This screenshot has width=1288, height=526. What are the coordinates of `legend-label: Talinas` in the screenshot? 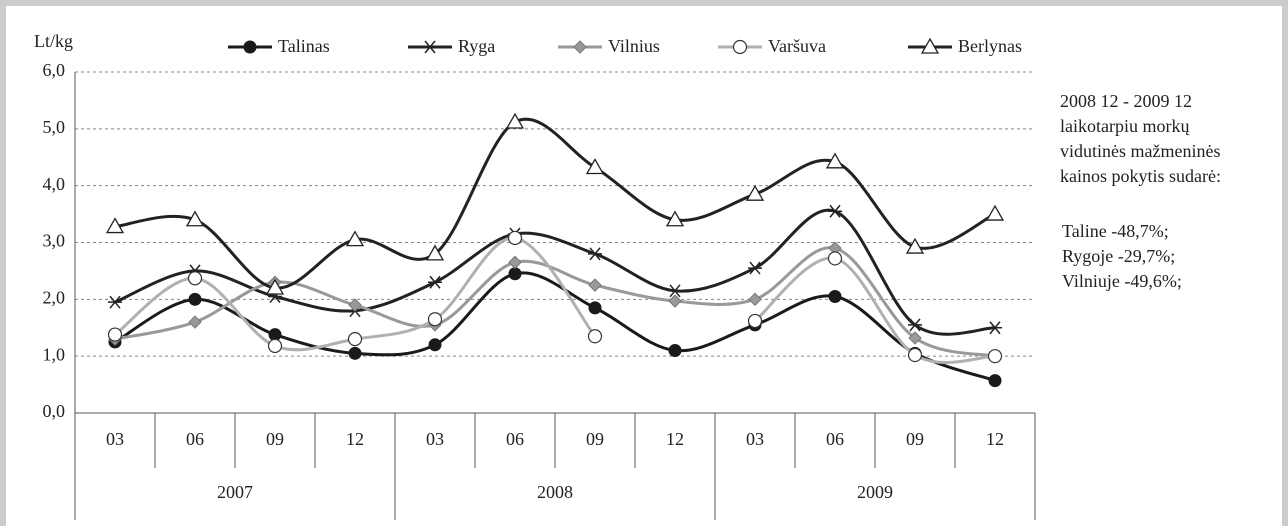 It's located at (304, 46).